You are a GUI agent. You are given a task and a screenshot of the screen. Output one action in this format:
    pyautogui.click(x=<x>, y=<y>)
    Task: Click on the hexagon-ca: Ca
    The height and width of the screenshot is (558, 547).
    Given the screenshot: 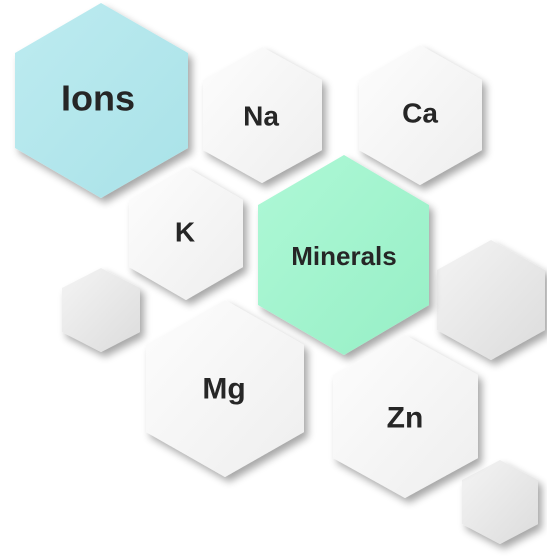 What is the action you would take?
    pyautogui.click(x=420, y=115)
    